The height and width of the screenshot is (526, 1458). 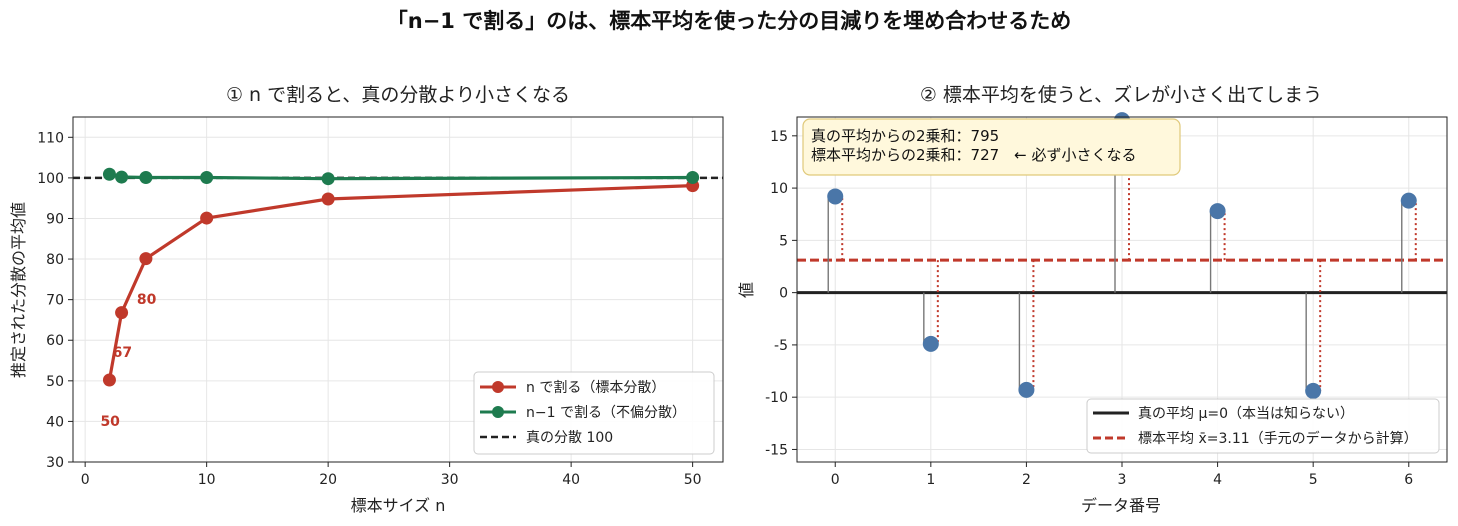 I want to click on info-box-background, so click(x=991, y=147).